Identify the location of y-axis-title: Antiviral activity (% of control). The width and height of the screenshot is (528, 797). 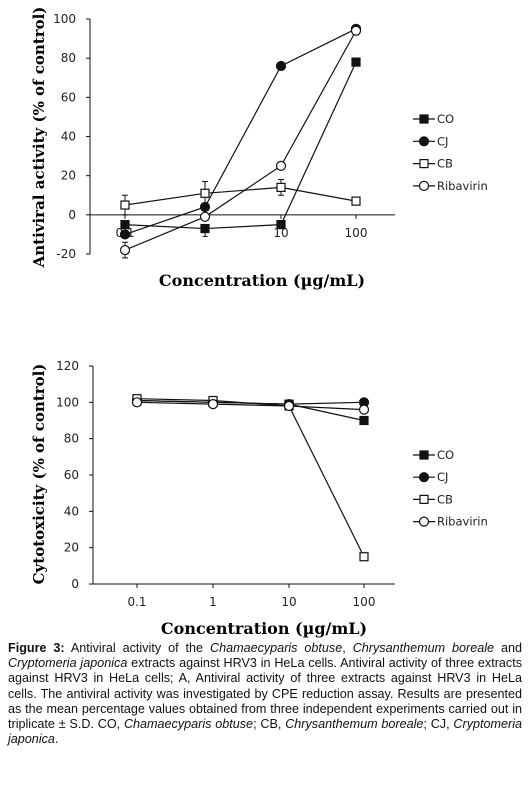
(39, 138).